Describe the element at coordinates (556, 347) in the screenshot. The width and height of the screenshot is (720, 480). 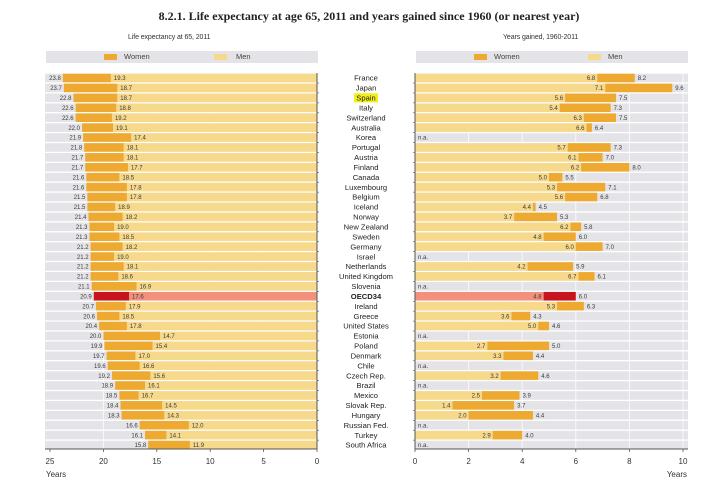
I see `label-gain-women: 5.0` at that location.